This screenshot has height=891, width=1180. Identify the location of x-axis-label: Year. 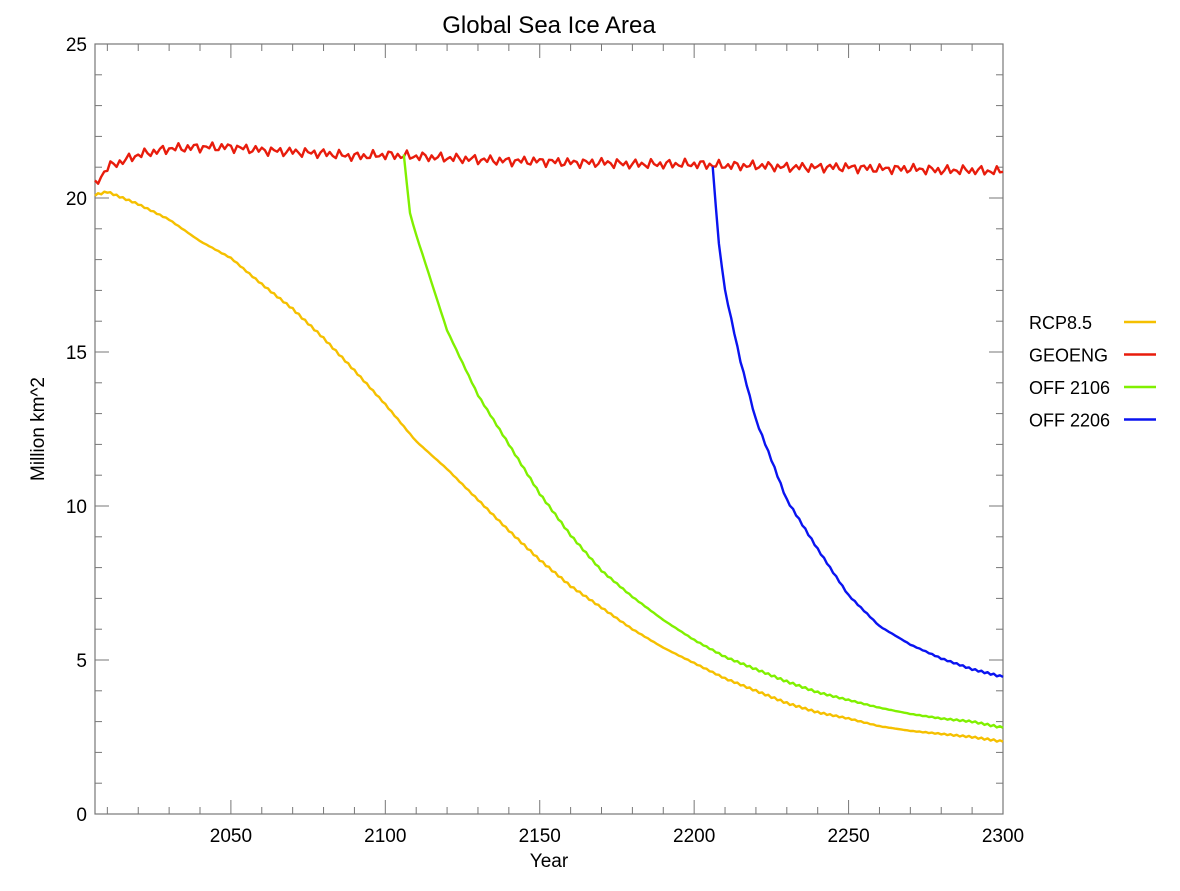
(549, 861).